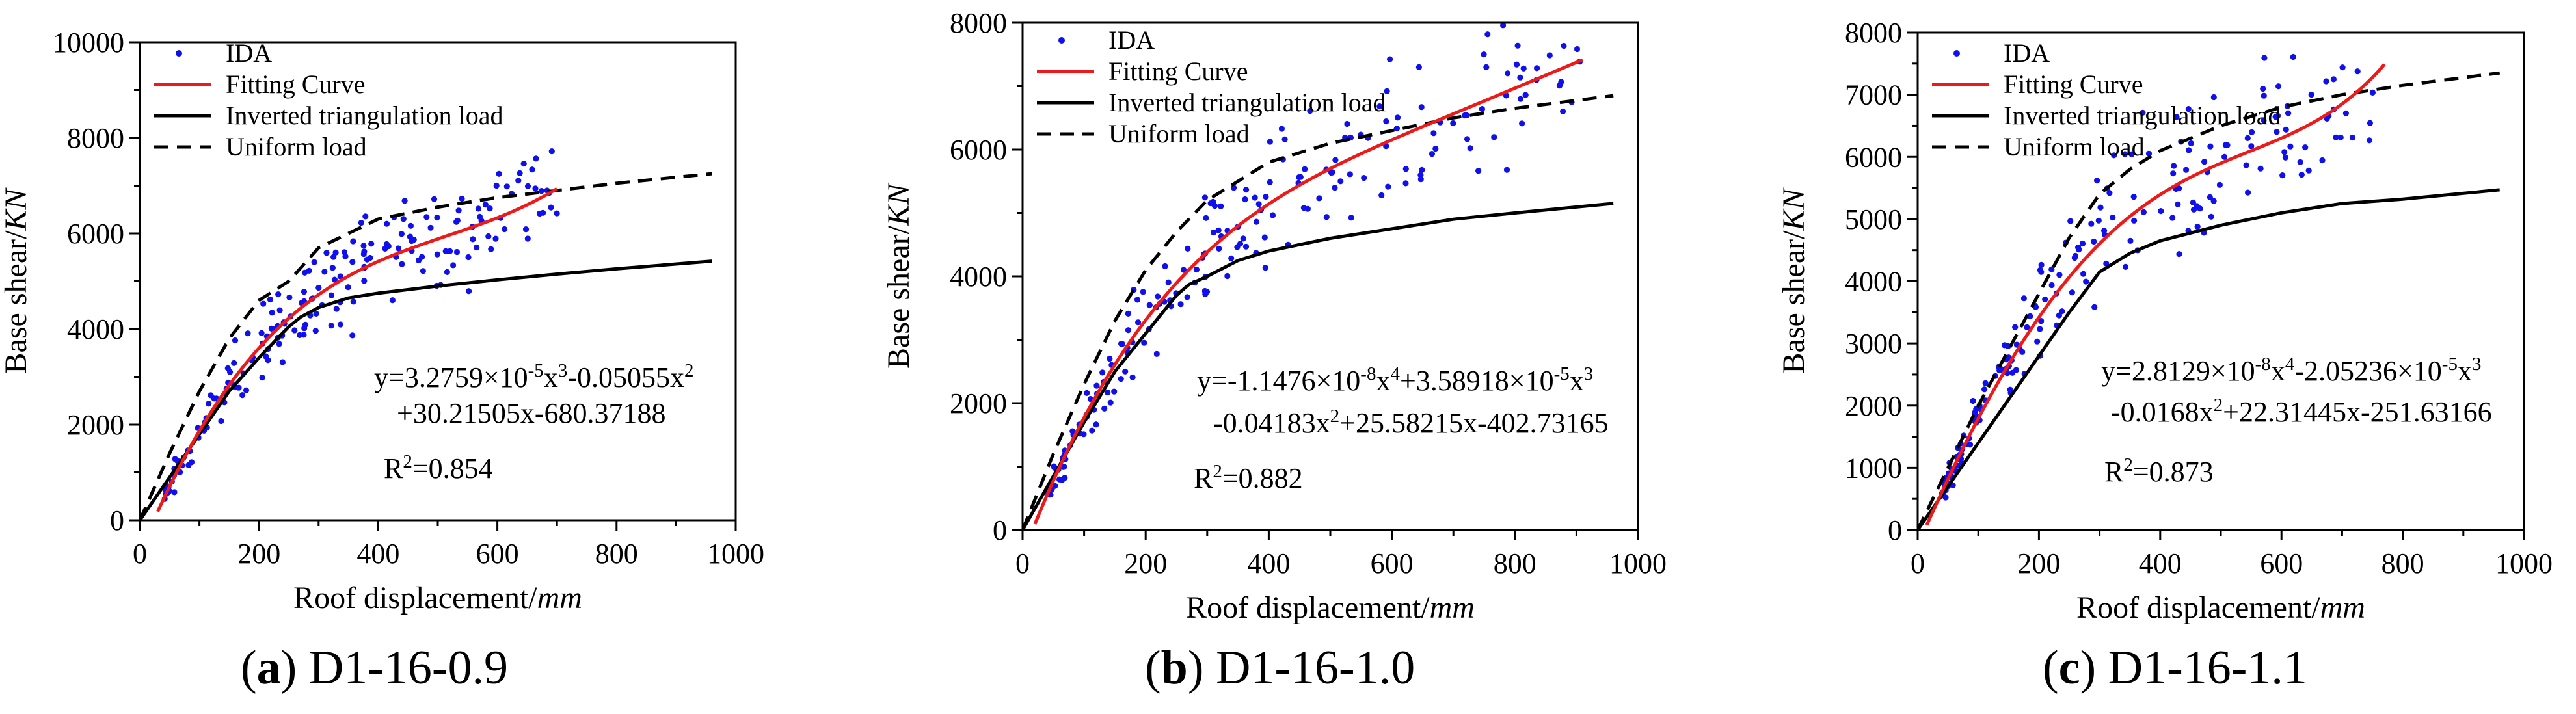 This screenshot has width=2576, height=714. What do you see at coordinates (1145, 563) in the screenshot?
I see `x-tick-label: 200` at bounding box center [1145, 563].